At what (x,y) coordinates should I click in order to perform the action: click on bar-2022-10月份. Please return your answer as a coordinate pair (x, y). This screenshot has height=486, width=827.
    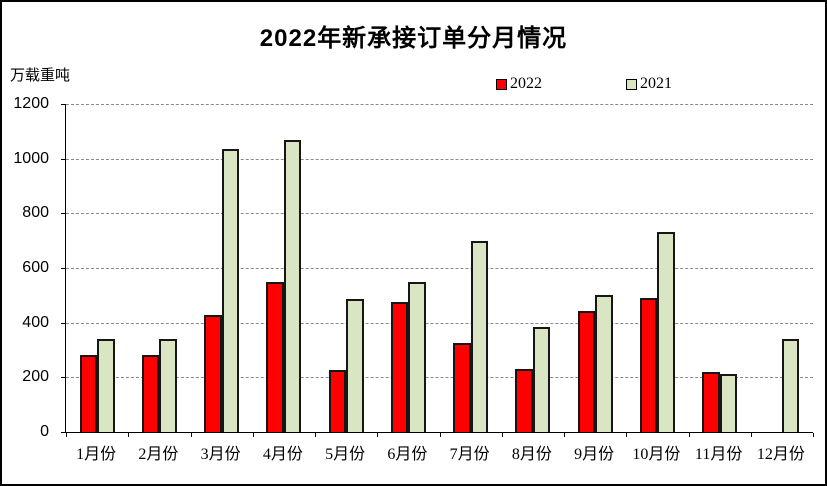
    Looking at the image, I should click on (648, 365).